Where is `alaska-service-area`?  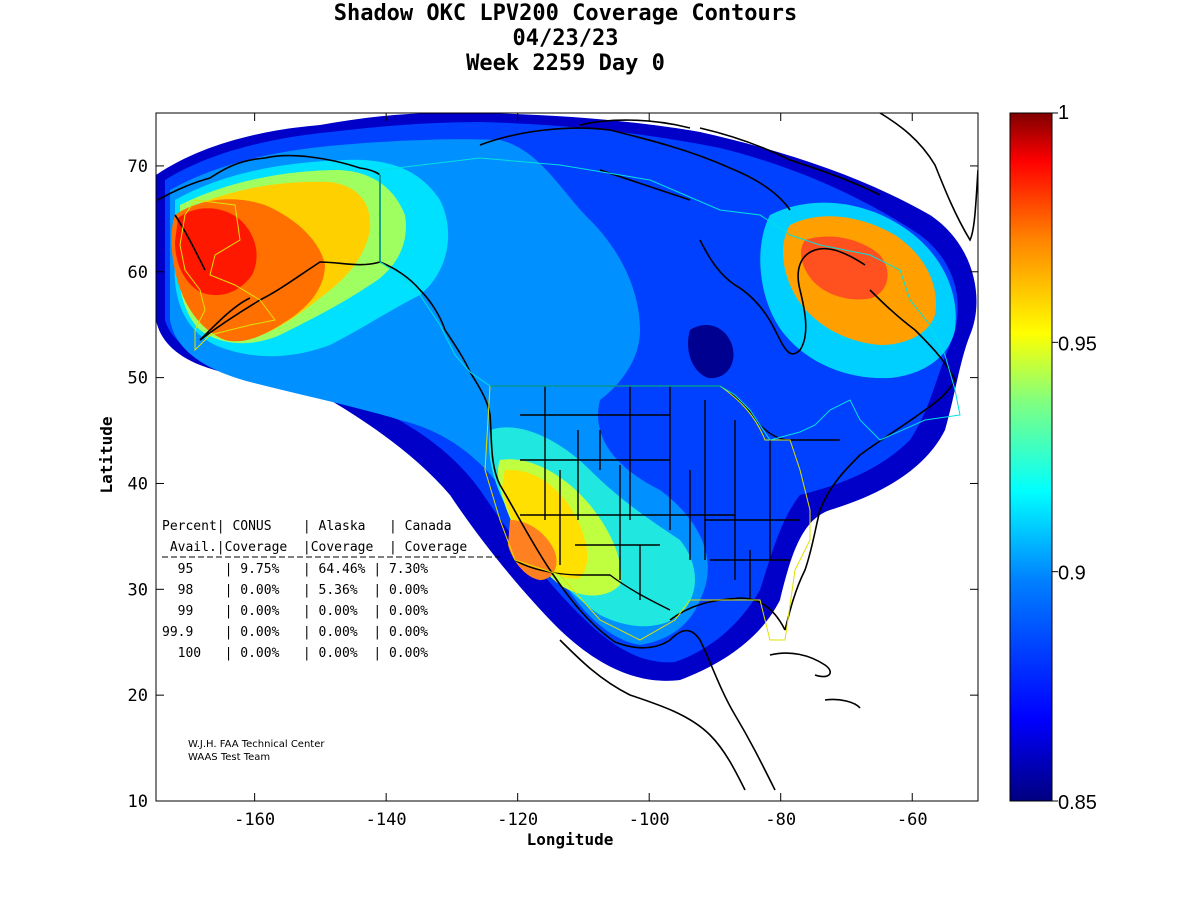
alaska-service-area is located at coordinates (227, 275).